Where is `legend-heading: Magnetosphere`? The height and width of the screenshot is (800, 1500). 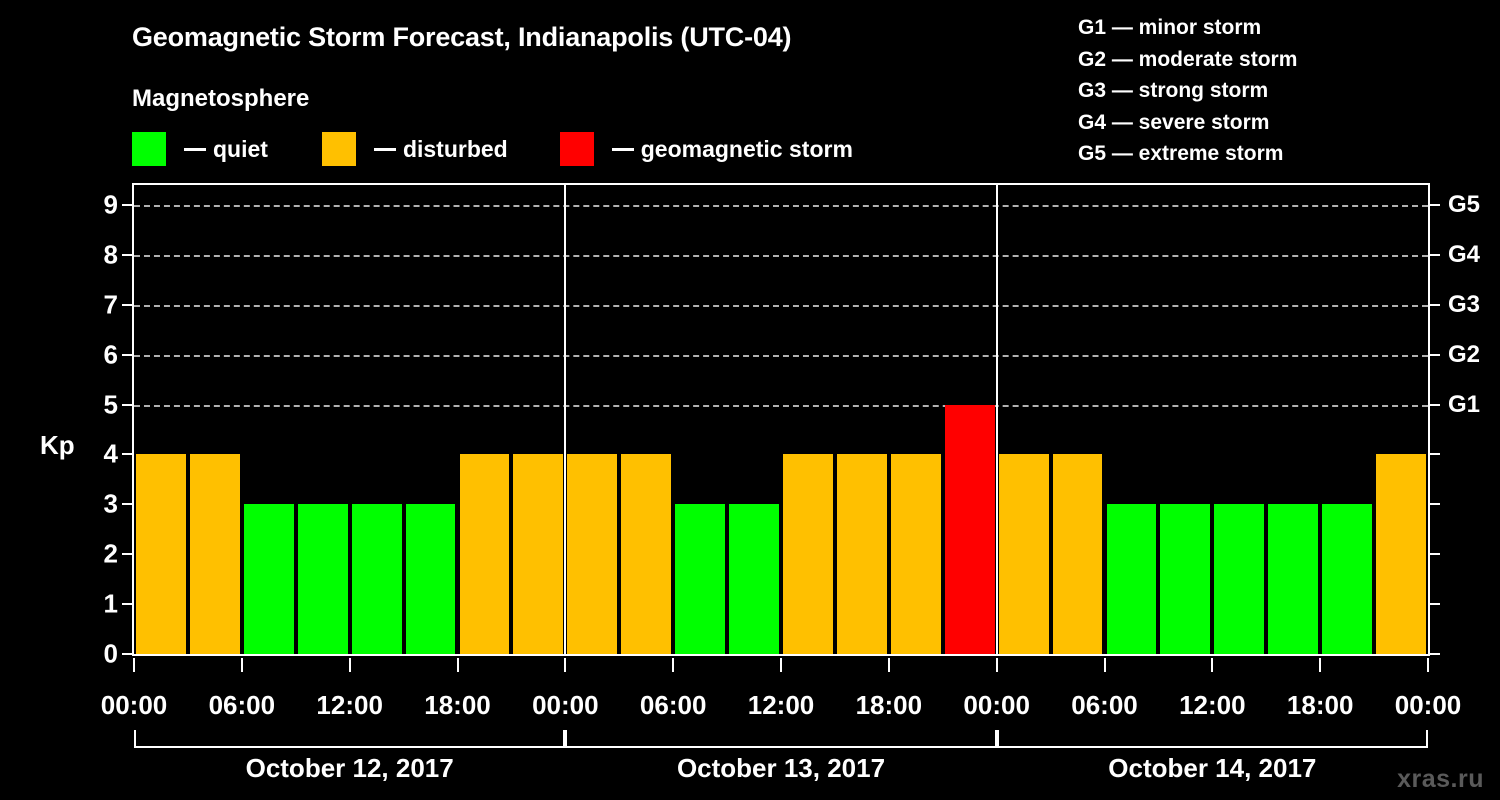 legend-heading: Magnetosphere is located at coordinates (221, 98).